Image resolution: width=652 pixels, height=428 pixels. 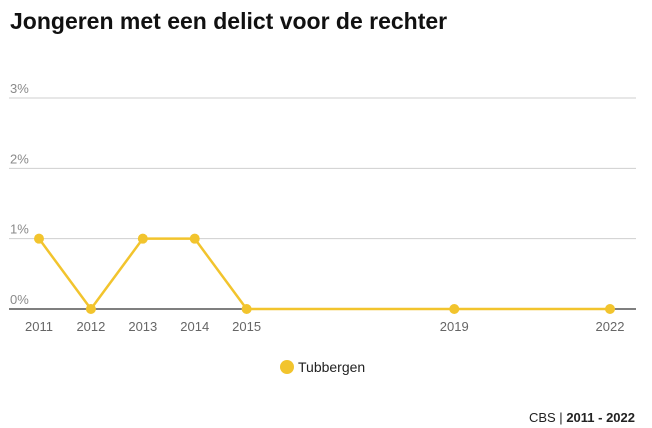 What do you see at coordinates (545, 417) in the screenshot?
I see `source-name: CBS |` at bounding box center [545, 417].